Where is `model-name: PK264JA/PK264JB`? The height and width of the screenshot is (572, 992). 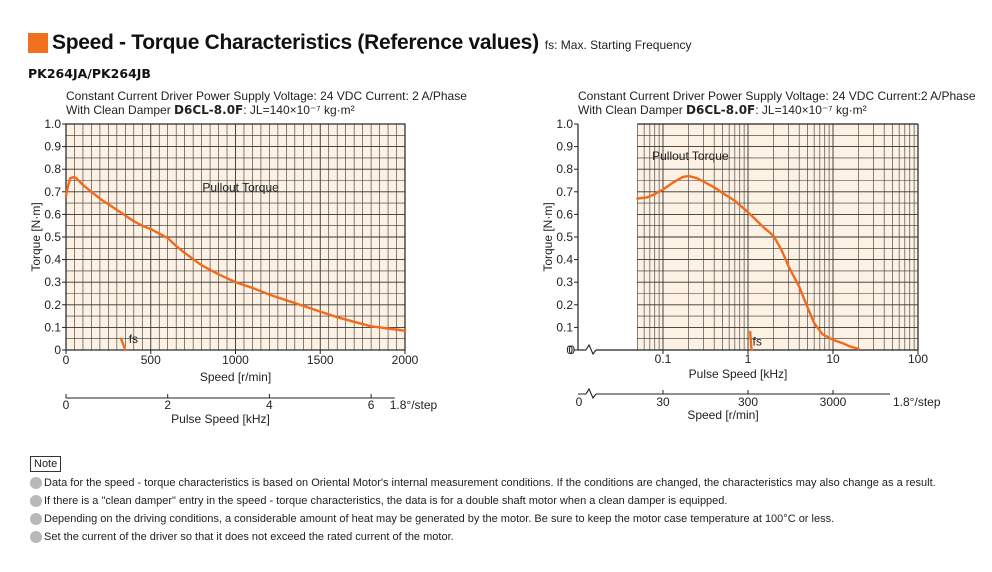
model-name: PK264JA/PK264JB is located at coordinates (89, 73).